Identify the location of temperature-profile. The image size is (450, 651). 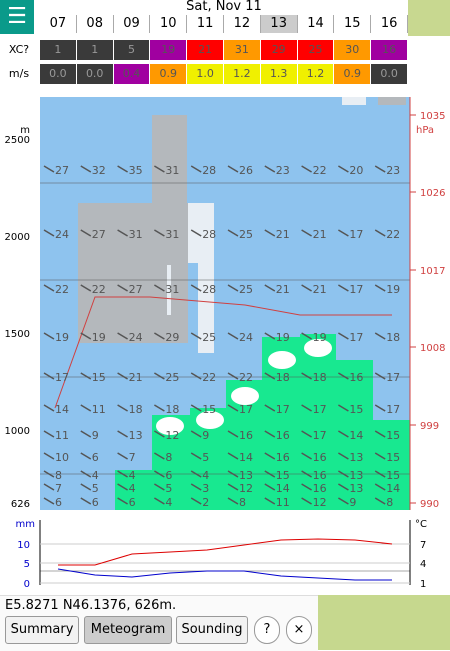
(223, 352).